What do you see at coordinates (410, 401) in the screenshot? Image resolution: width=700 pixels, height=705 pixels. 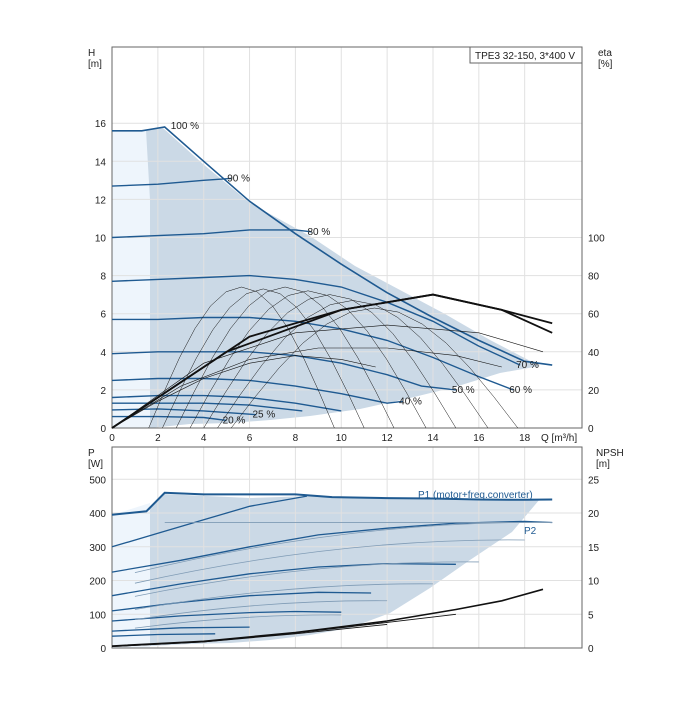 I see `speed-label: 40 %` at bounding box center [410, 401].